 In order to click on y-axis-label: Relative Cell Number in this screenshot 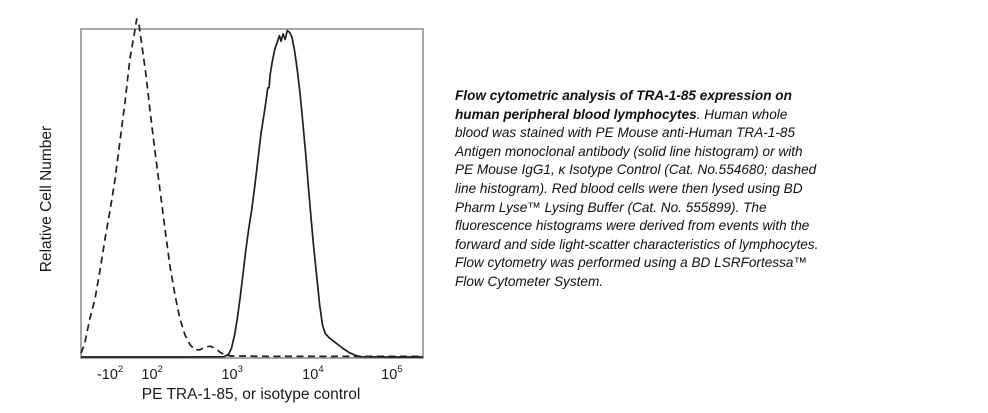, I will do `click(46, 199)`.